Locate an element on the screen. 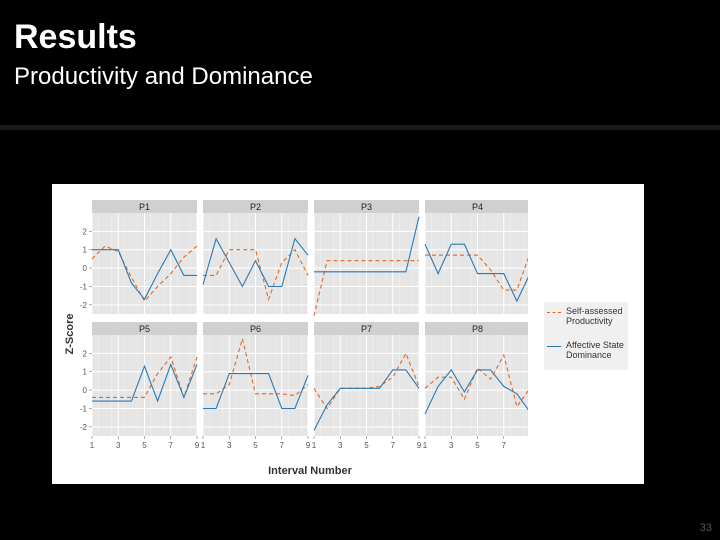  panel-strip-P4 is located at coordinates (477, 206).